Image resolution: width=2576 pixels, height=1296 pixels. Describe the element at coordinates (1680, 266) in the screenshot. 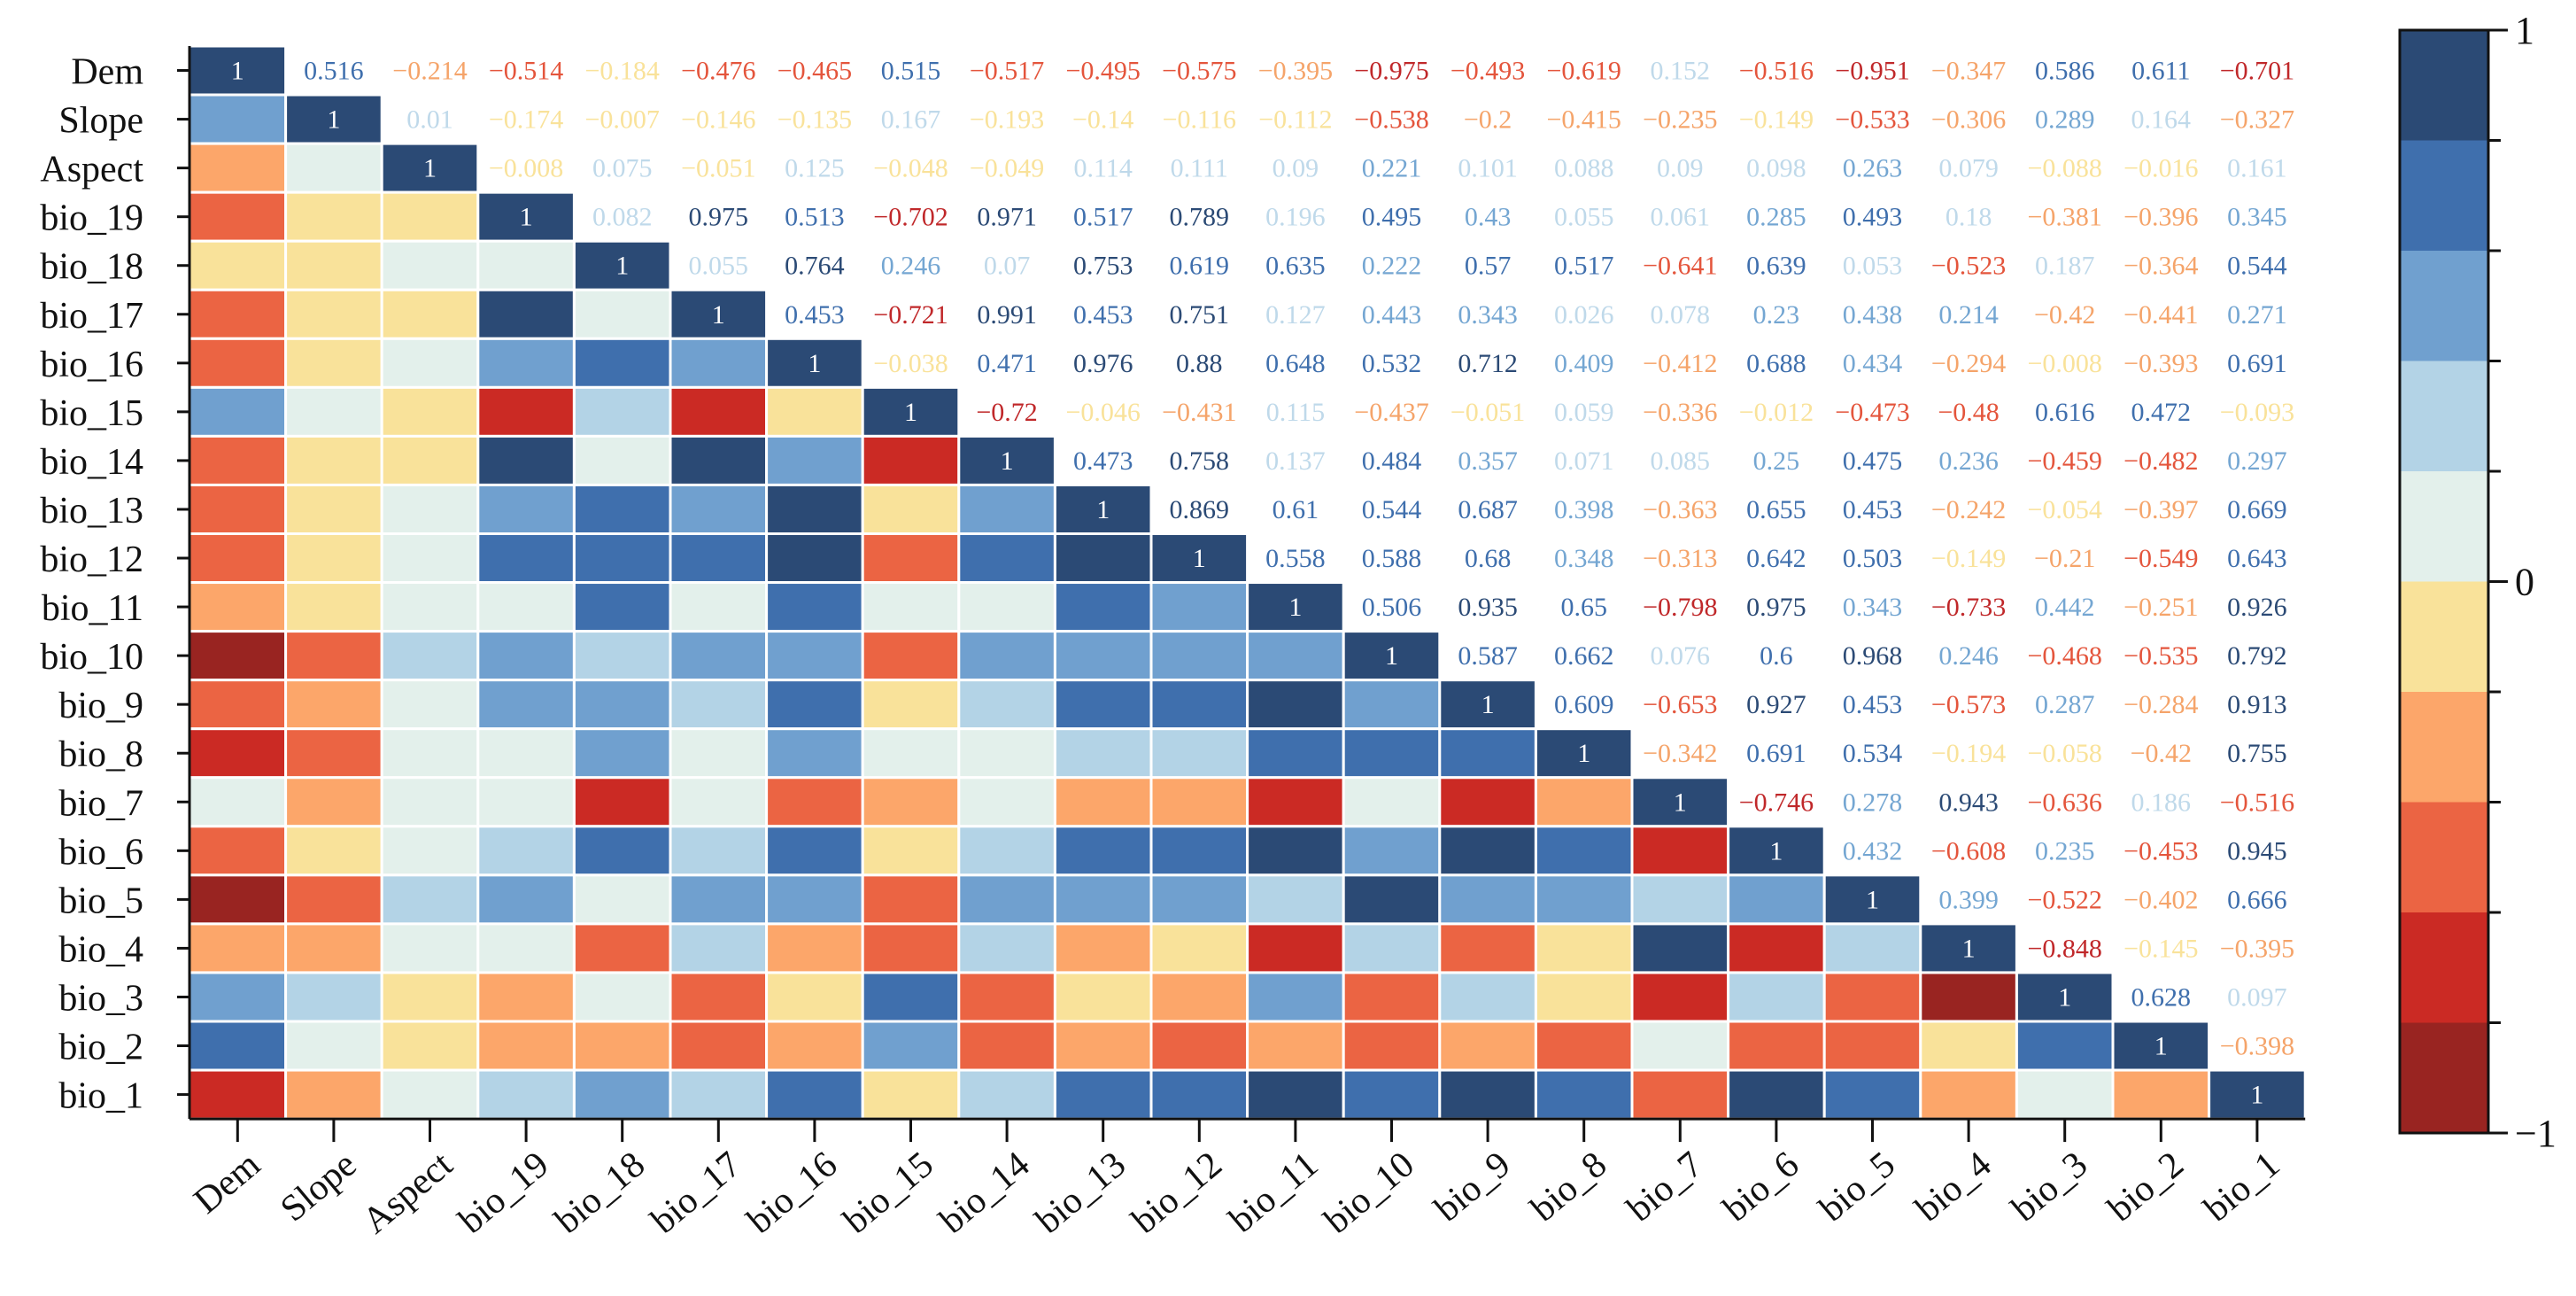

I see `correlation-value-label: −0.641` at that location.